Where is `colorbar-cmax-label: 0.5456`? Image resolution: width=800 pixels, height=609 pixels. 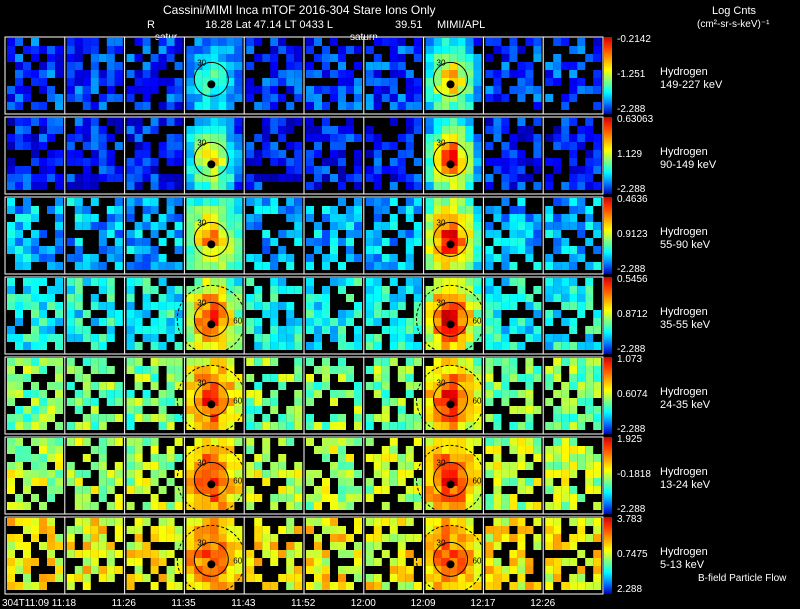
colorbar-cmax-label: 0.5456 is located at coordinates (632, 279).